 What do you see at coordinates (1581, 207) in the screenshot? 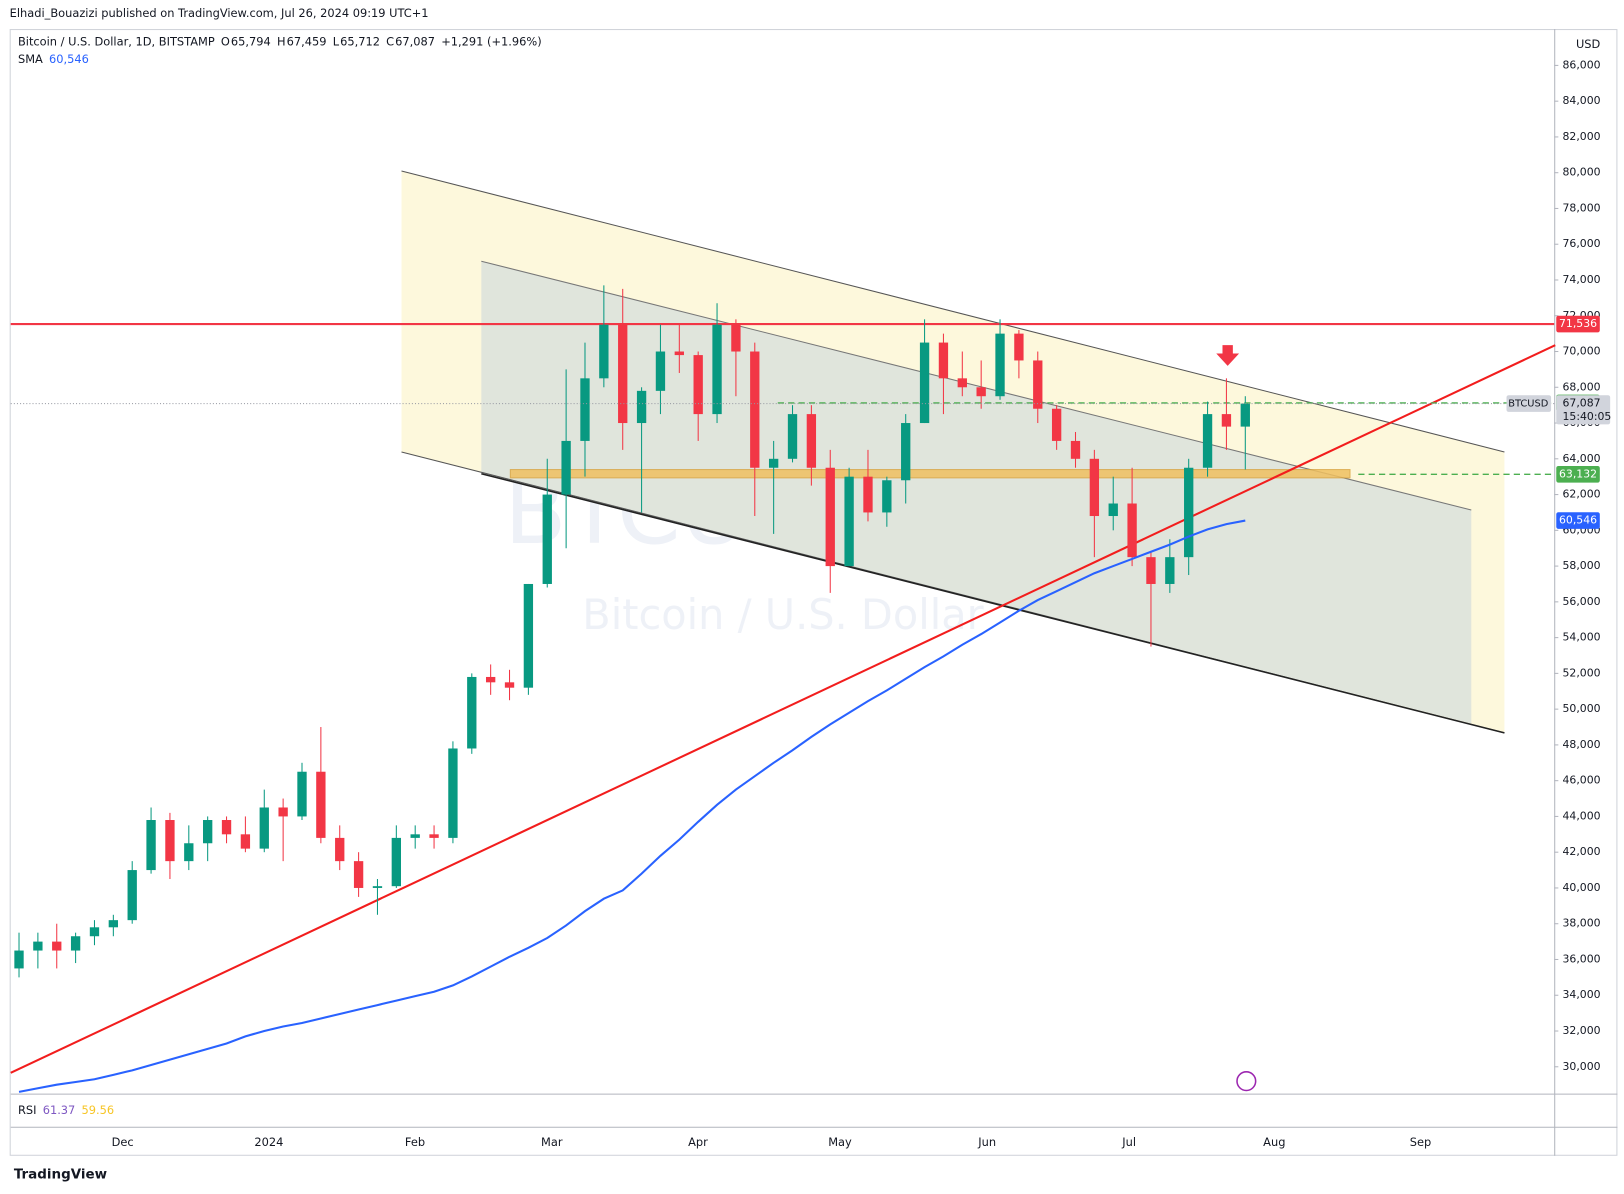
I see `y-tick-label: 78,000` at bounding box center [1581, 207].